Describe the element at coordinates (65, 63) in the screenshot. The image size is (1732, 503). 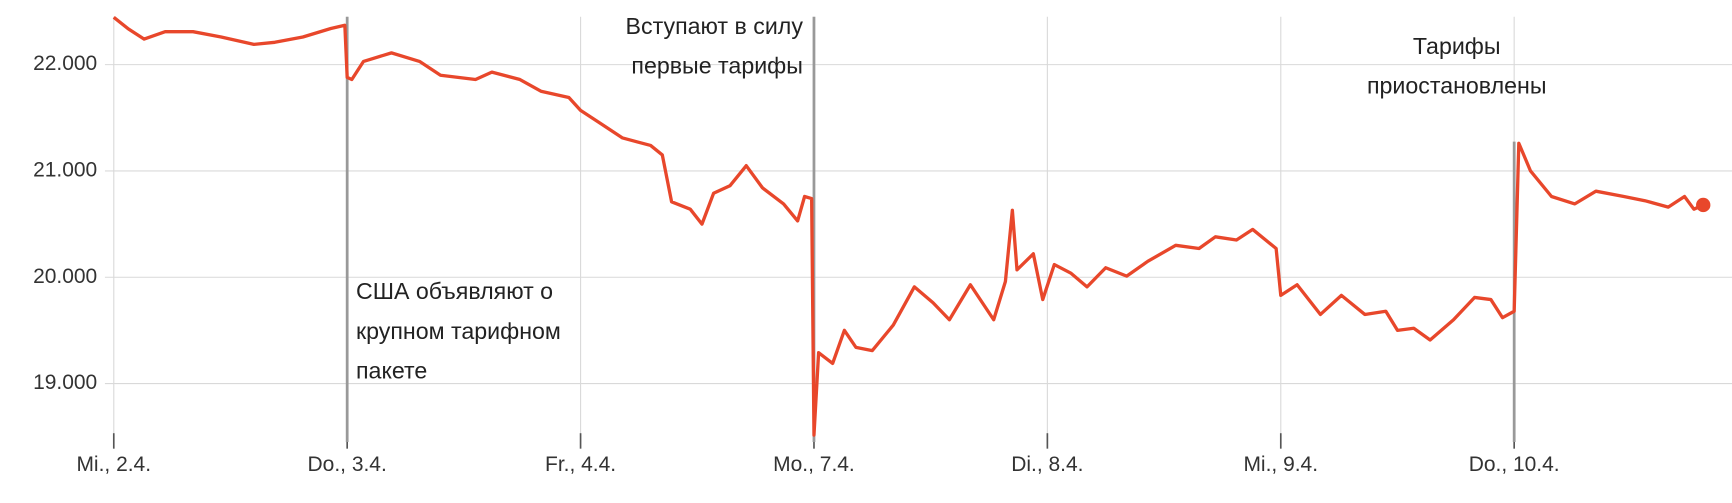
I see `y-tick-label: 22.000` at that location.